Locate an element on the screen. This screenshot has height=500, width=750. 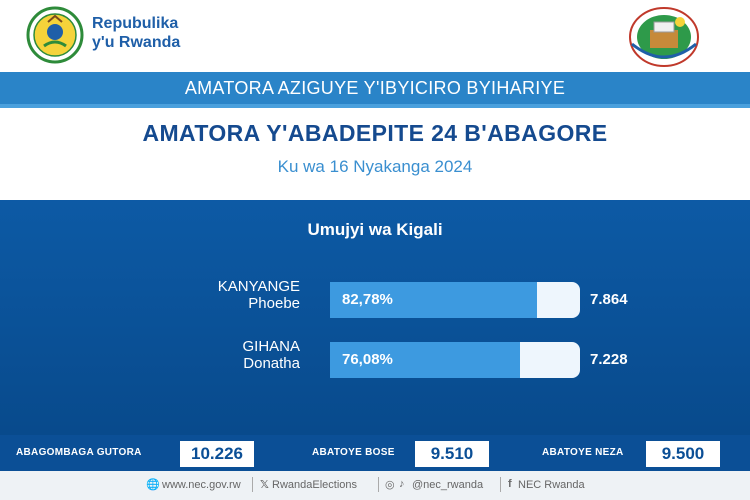
result-votes: 7.864 is located at coordinates (609, 299).